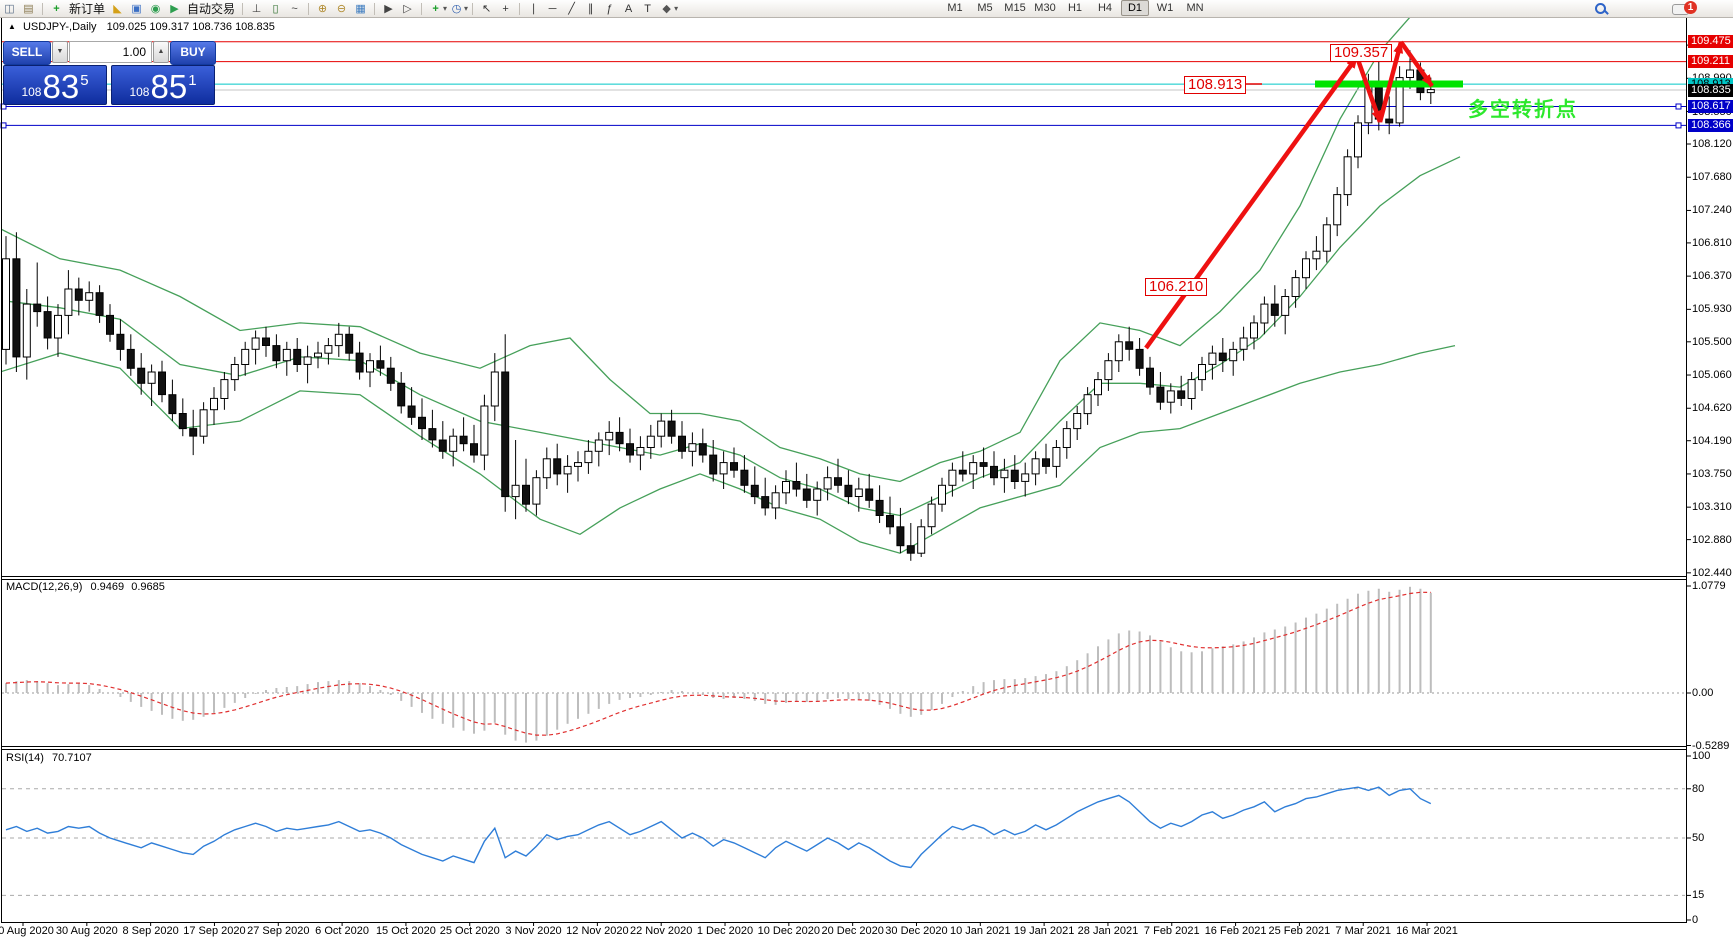 This screenshot has height=938, width=1733. What do you see at coordinates (1690, 7) in the screenshot?
I see `chat-notification-badge: 1` at bounding box center [1690, 7].